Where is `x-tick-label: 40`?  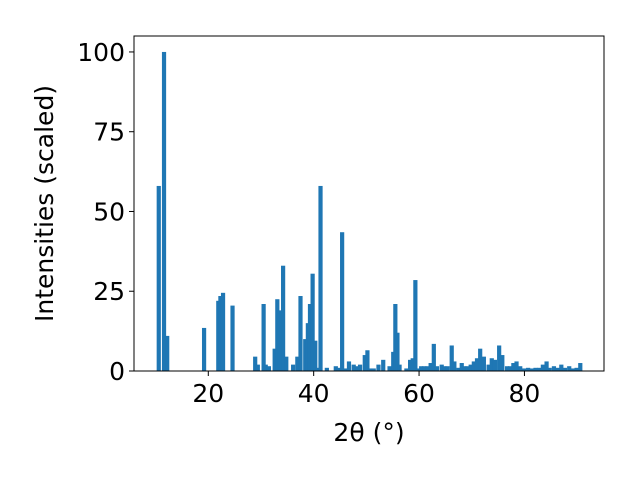
x-tick-label: 40 is located at coordinates (314, 393).